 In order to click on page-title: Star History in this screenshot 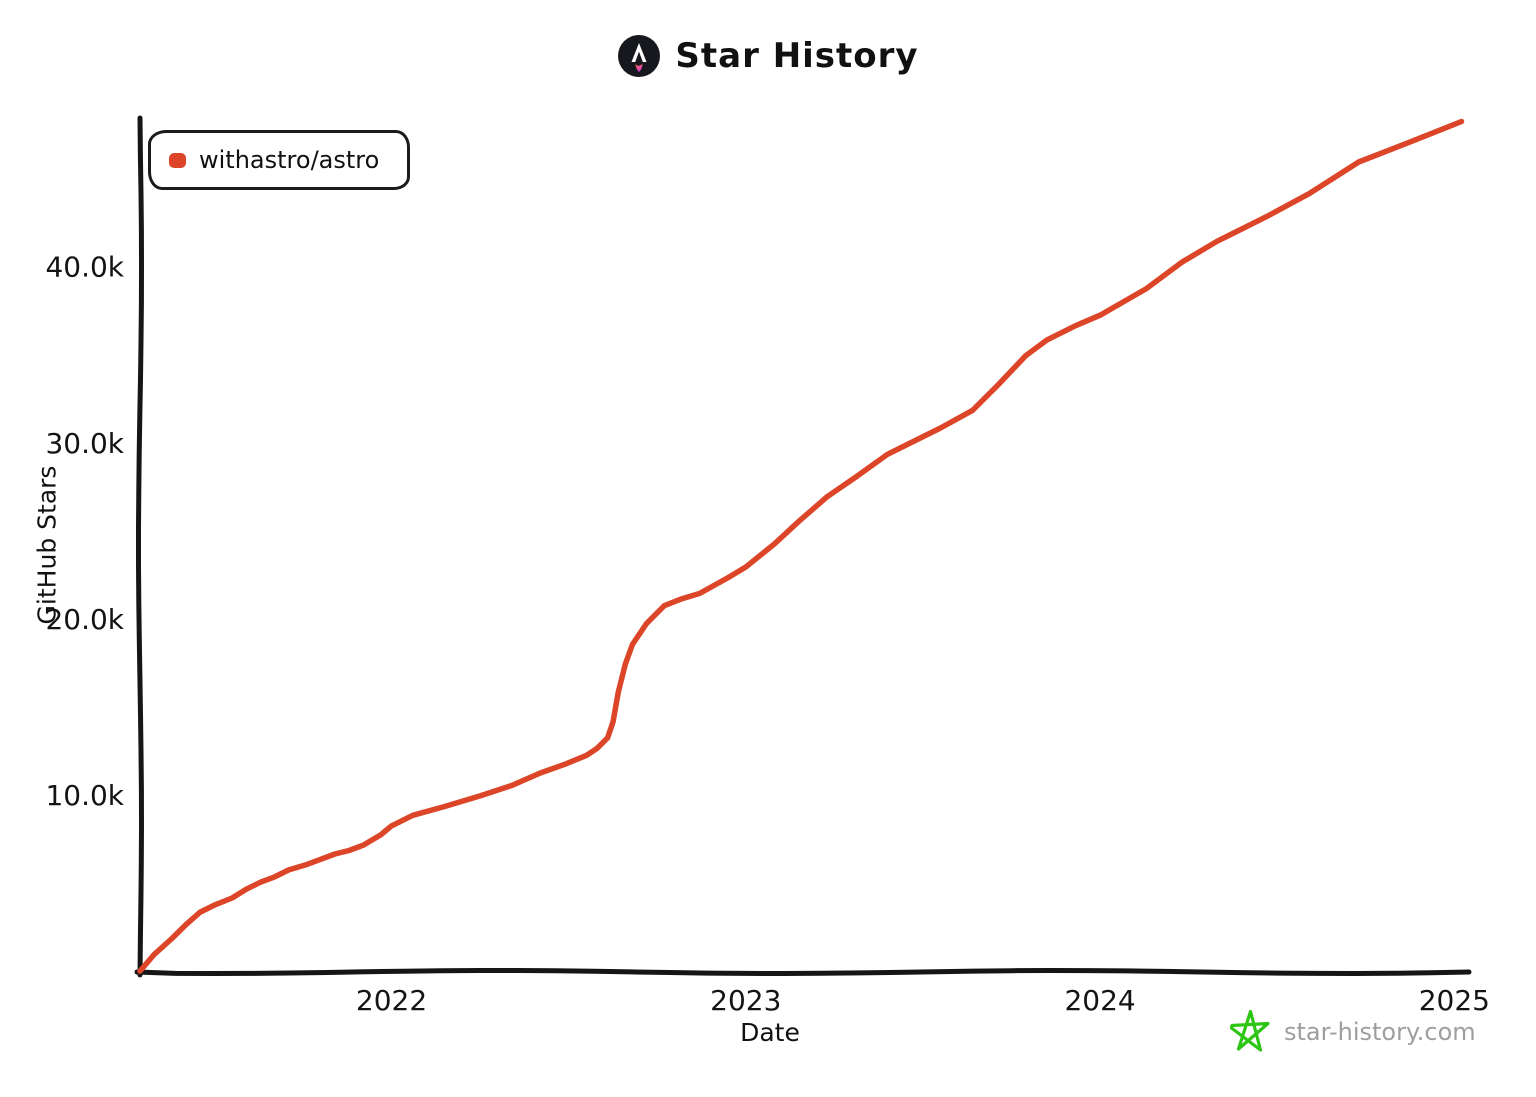, I will do `click(797, 56)`.